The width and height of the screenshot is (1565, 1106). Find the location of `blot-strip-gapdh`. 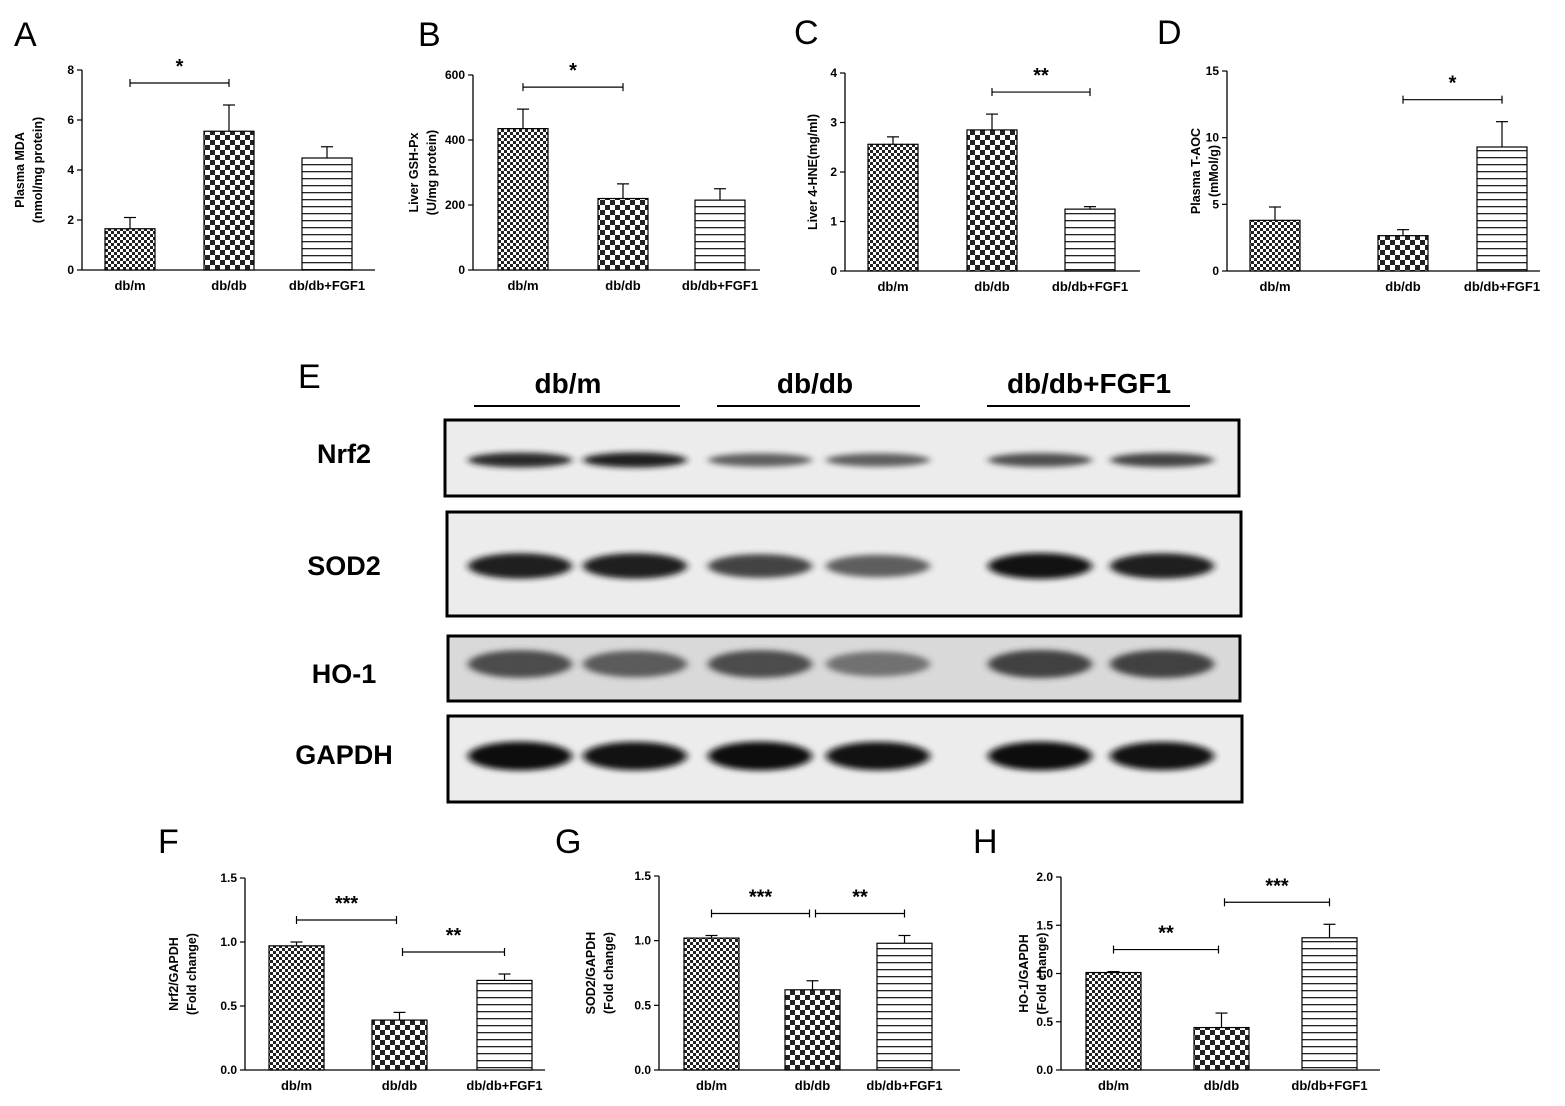

blot-strip-gapdh is located at coordinates (845, 759).